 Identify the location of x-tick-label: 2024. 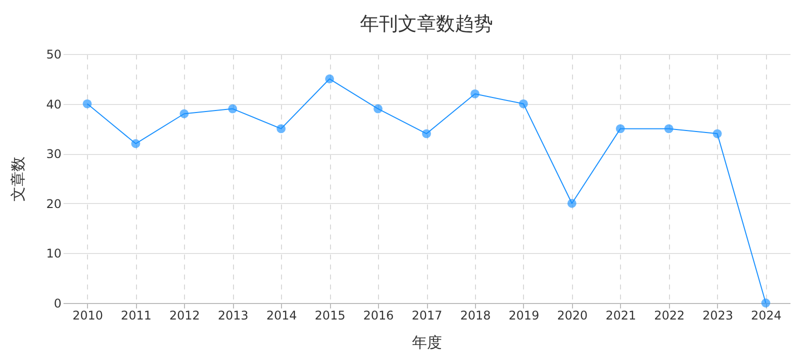
(766, 315).